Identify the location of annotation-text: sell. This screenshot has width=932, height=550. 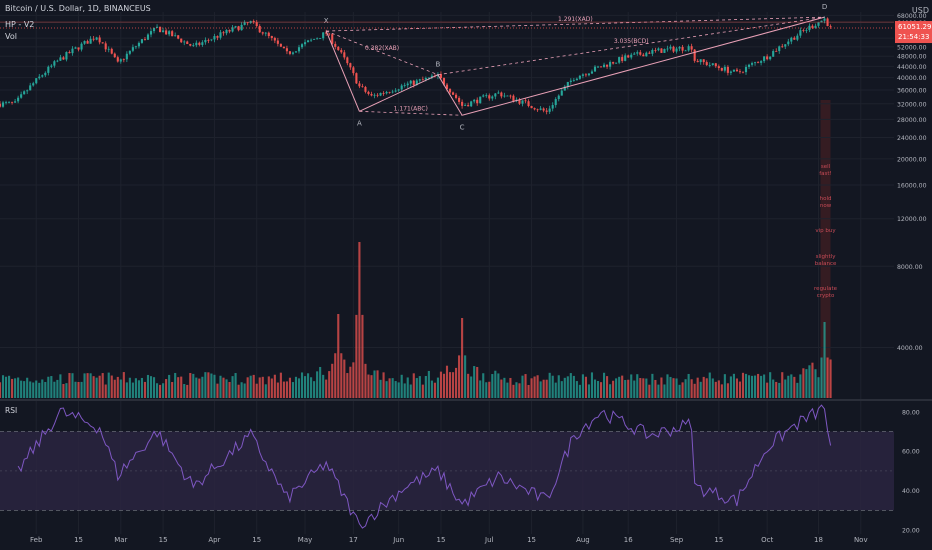
(826, 167).